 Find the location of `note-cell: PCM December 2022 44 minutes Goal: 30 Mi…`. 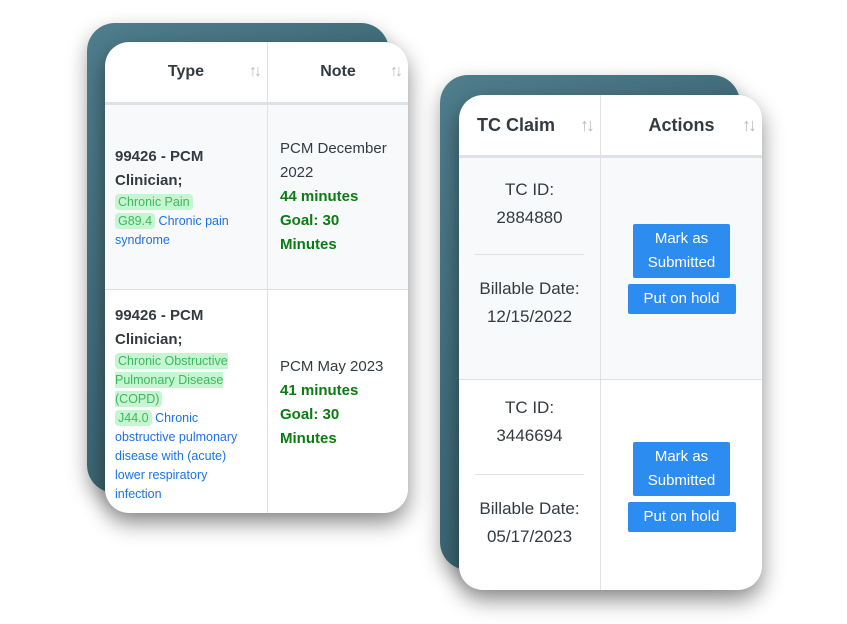

note-cell: PCM December 2022 44 minutes Goal: 30 Mi… is located at coordinates (333, 196).